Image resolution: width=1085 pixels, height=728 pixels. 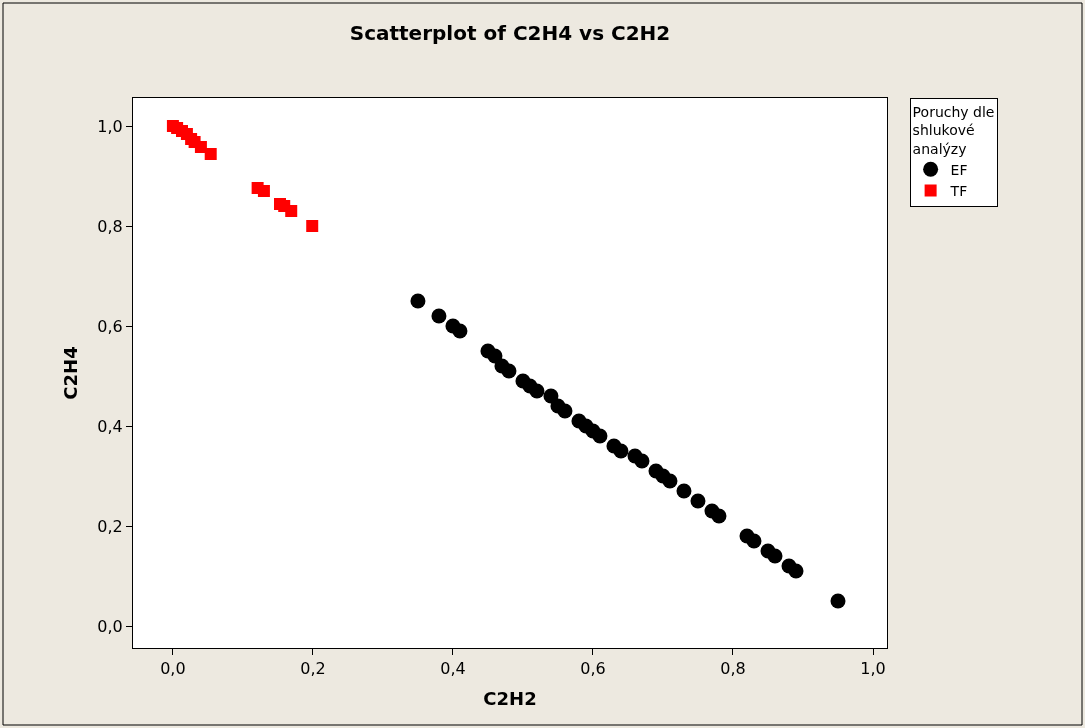 I want to click on legend-title: Poruchy dle shlukové analýzy, so click(x=953, y=130).